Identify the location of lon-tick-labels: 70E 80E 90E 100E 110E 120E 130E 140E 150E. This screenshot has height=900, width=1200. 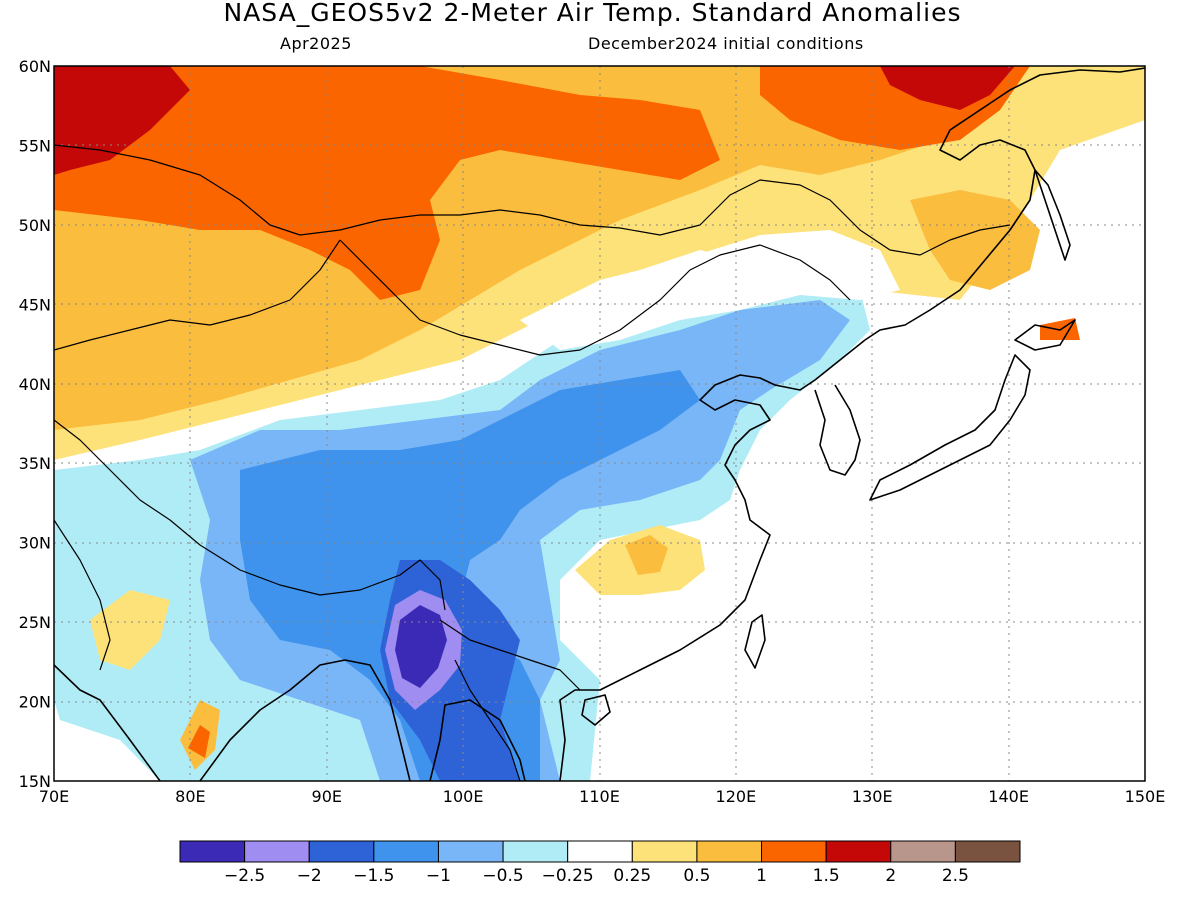
(602, 796).